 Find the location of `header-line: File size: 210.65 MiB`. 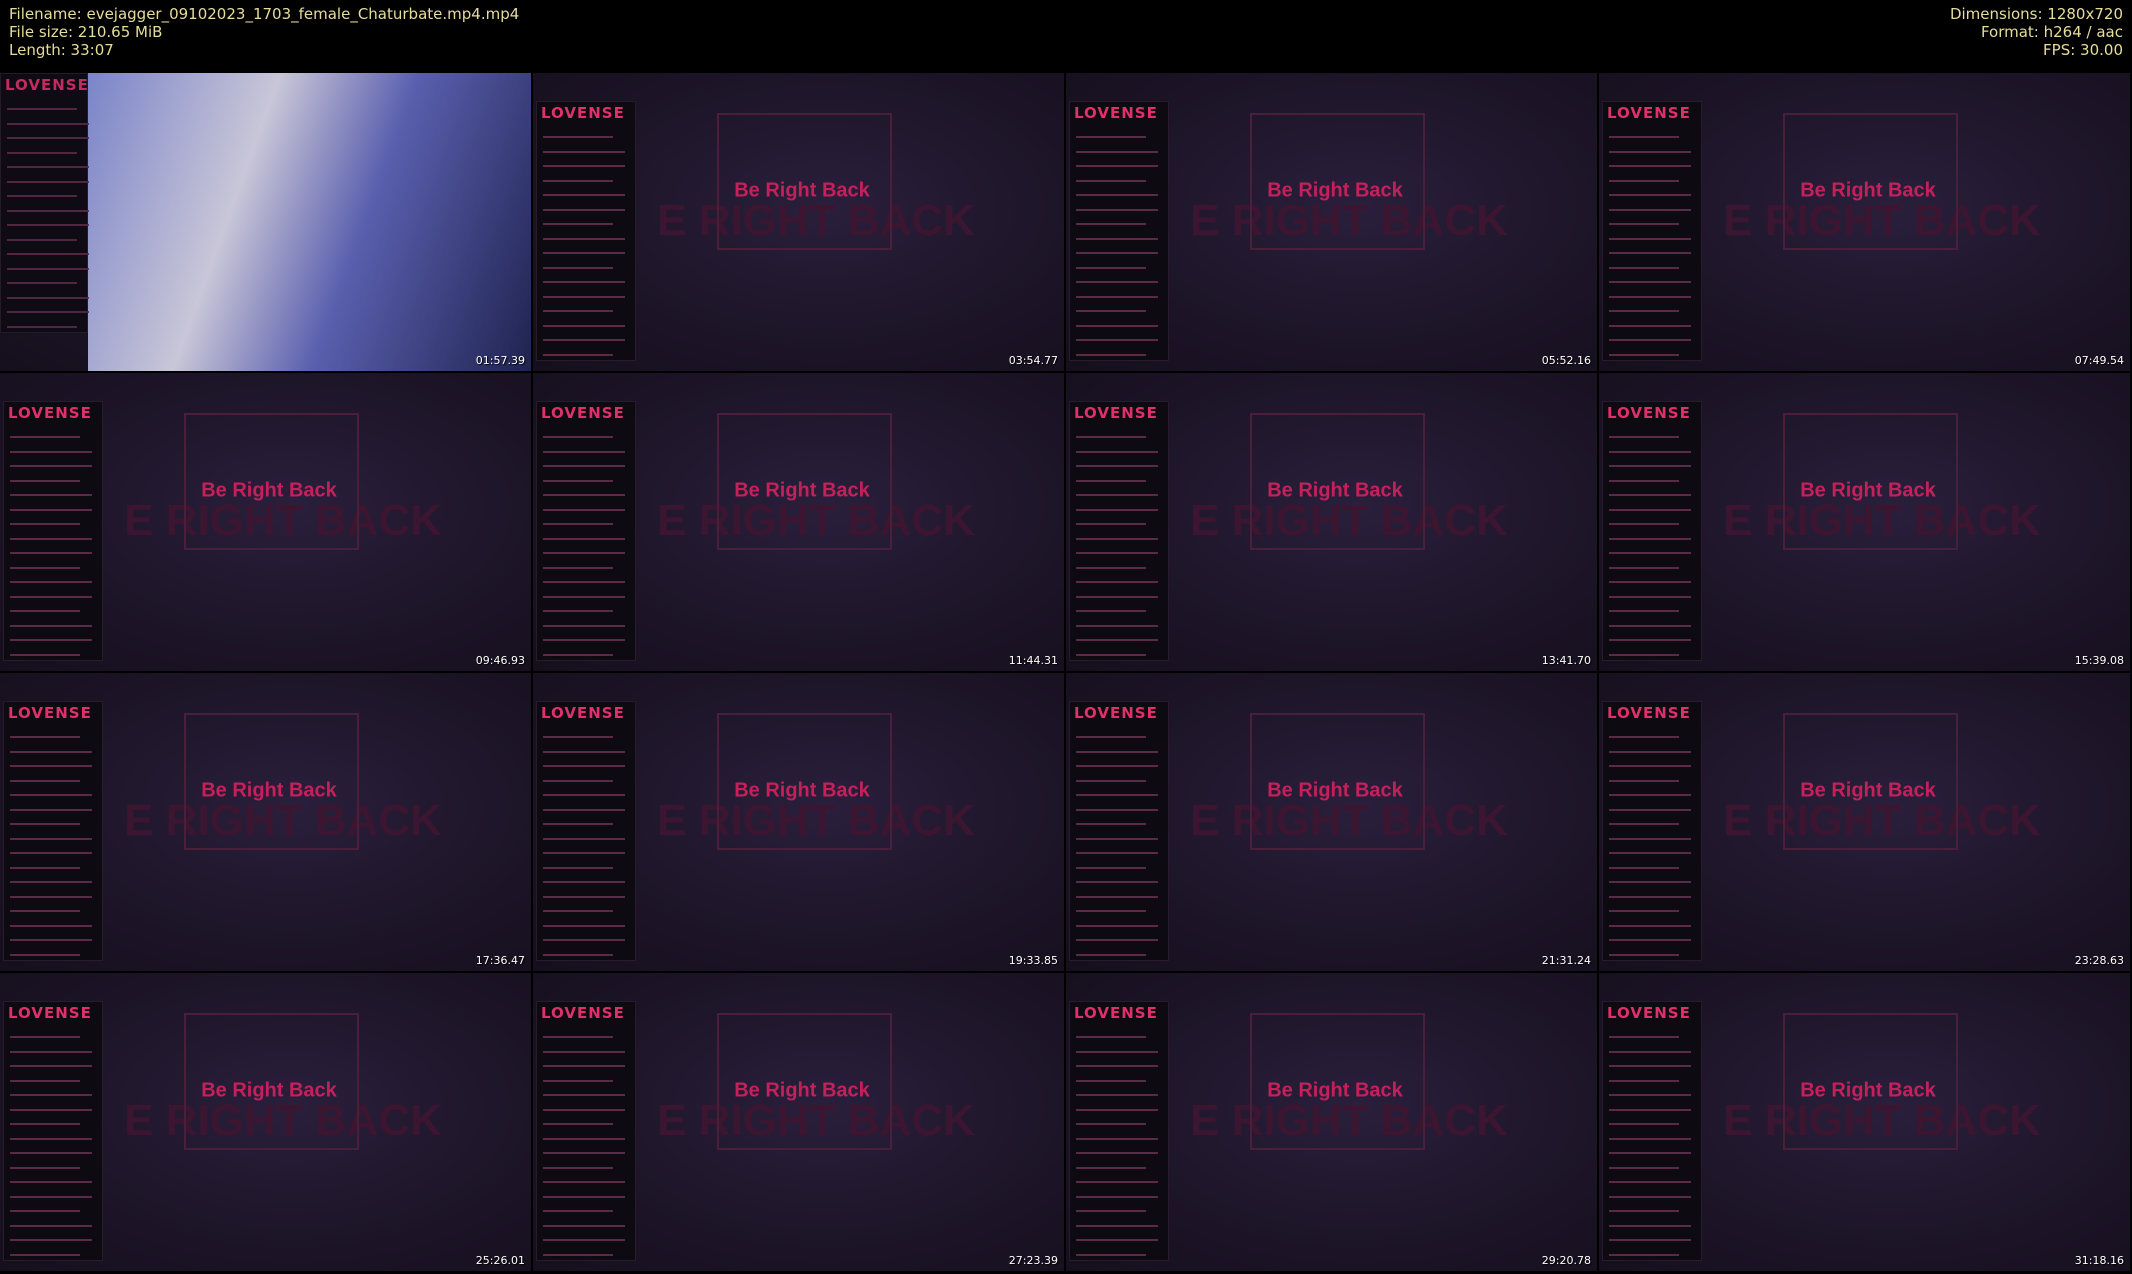

header-line: File size: 210.65 MiB is located at coordinates (86, 32).